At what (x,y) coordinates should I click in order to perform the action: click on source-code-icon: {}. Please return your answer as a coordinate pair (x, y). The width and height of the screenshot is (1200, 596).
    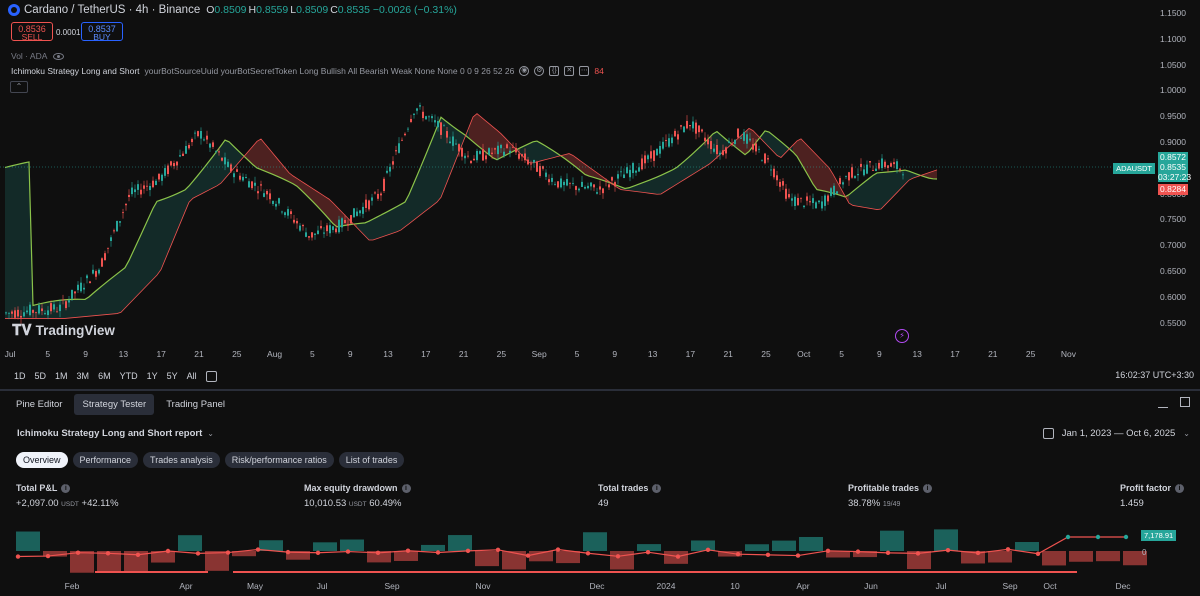
    Looking at the image, I should click on (554, 71).